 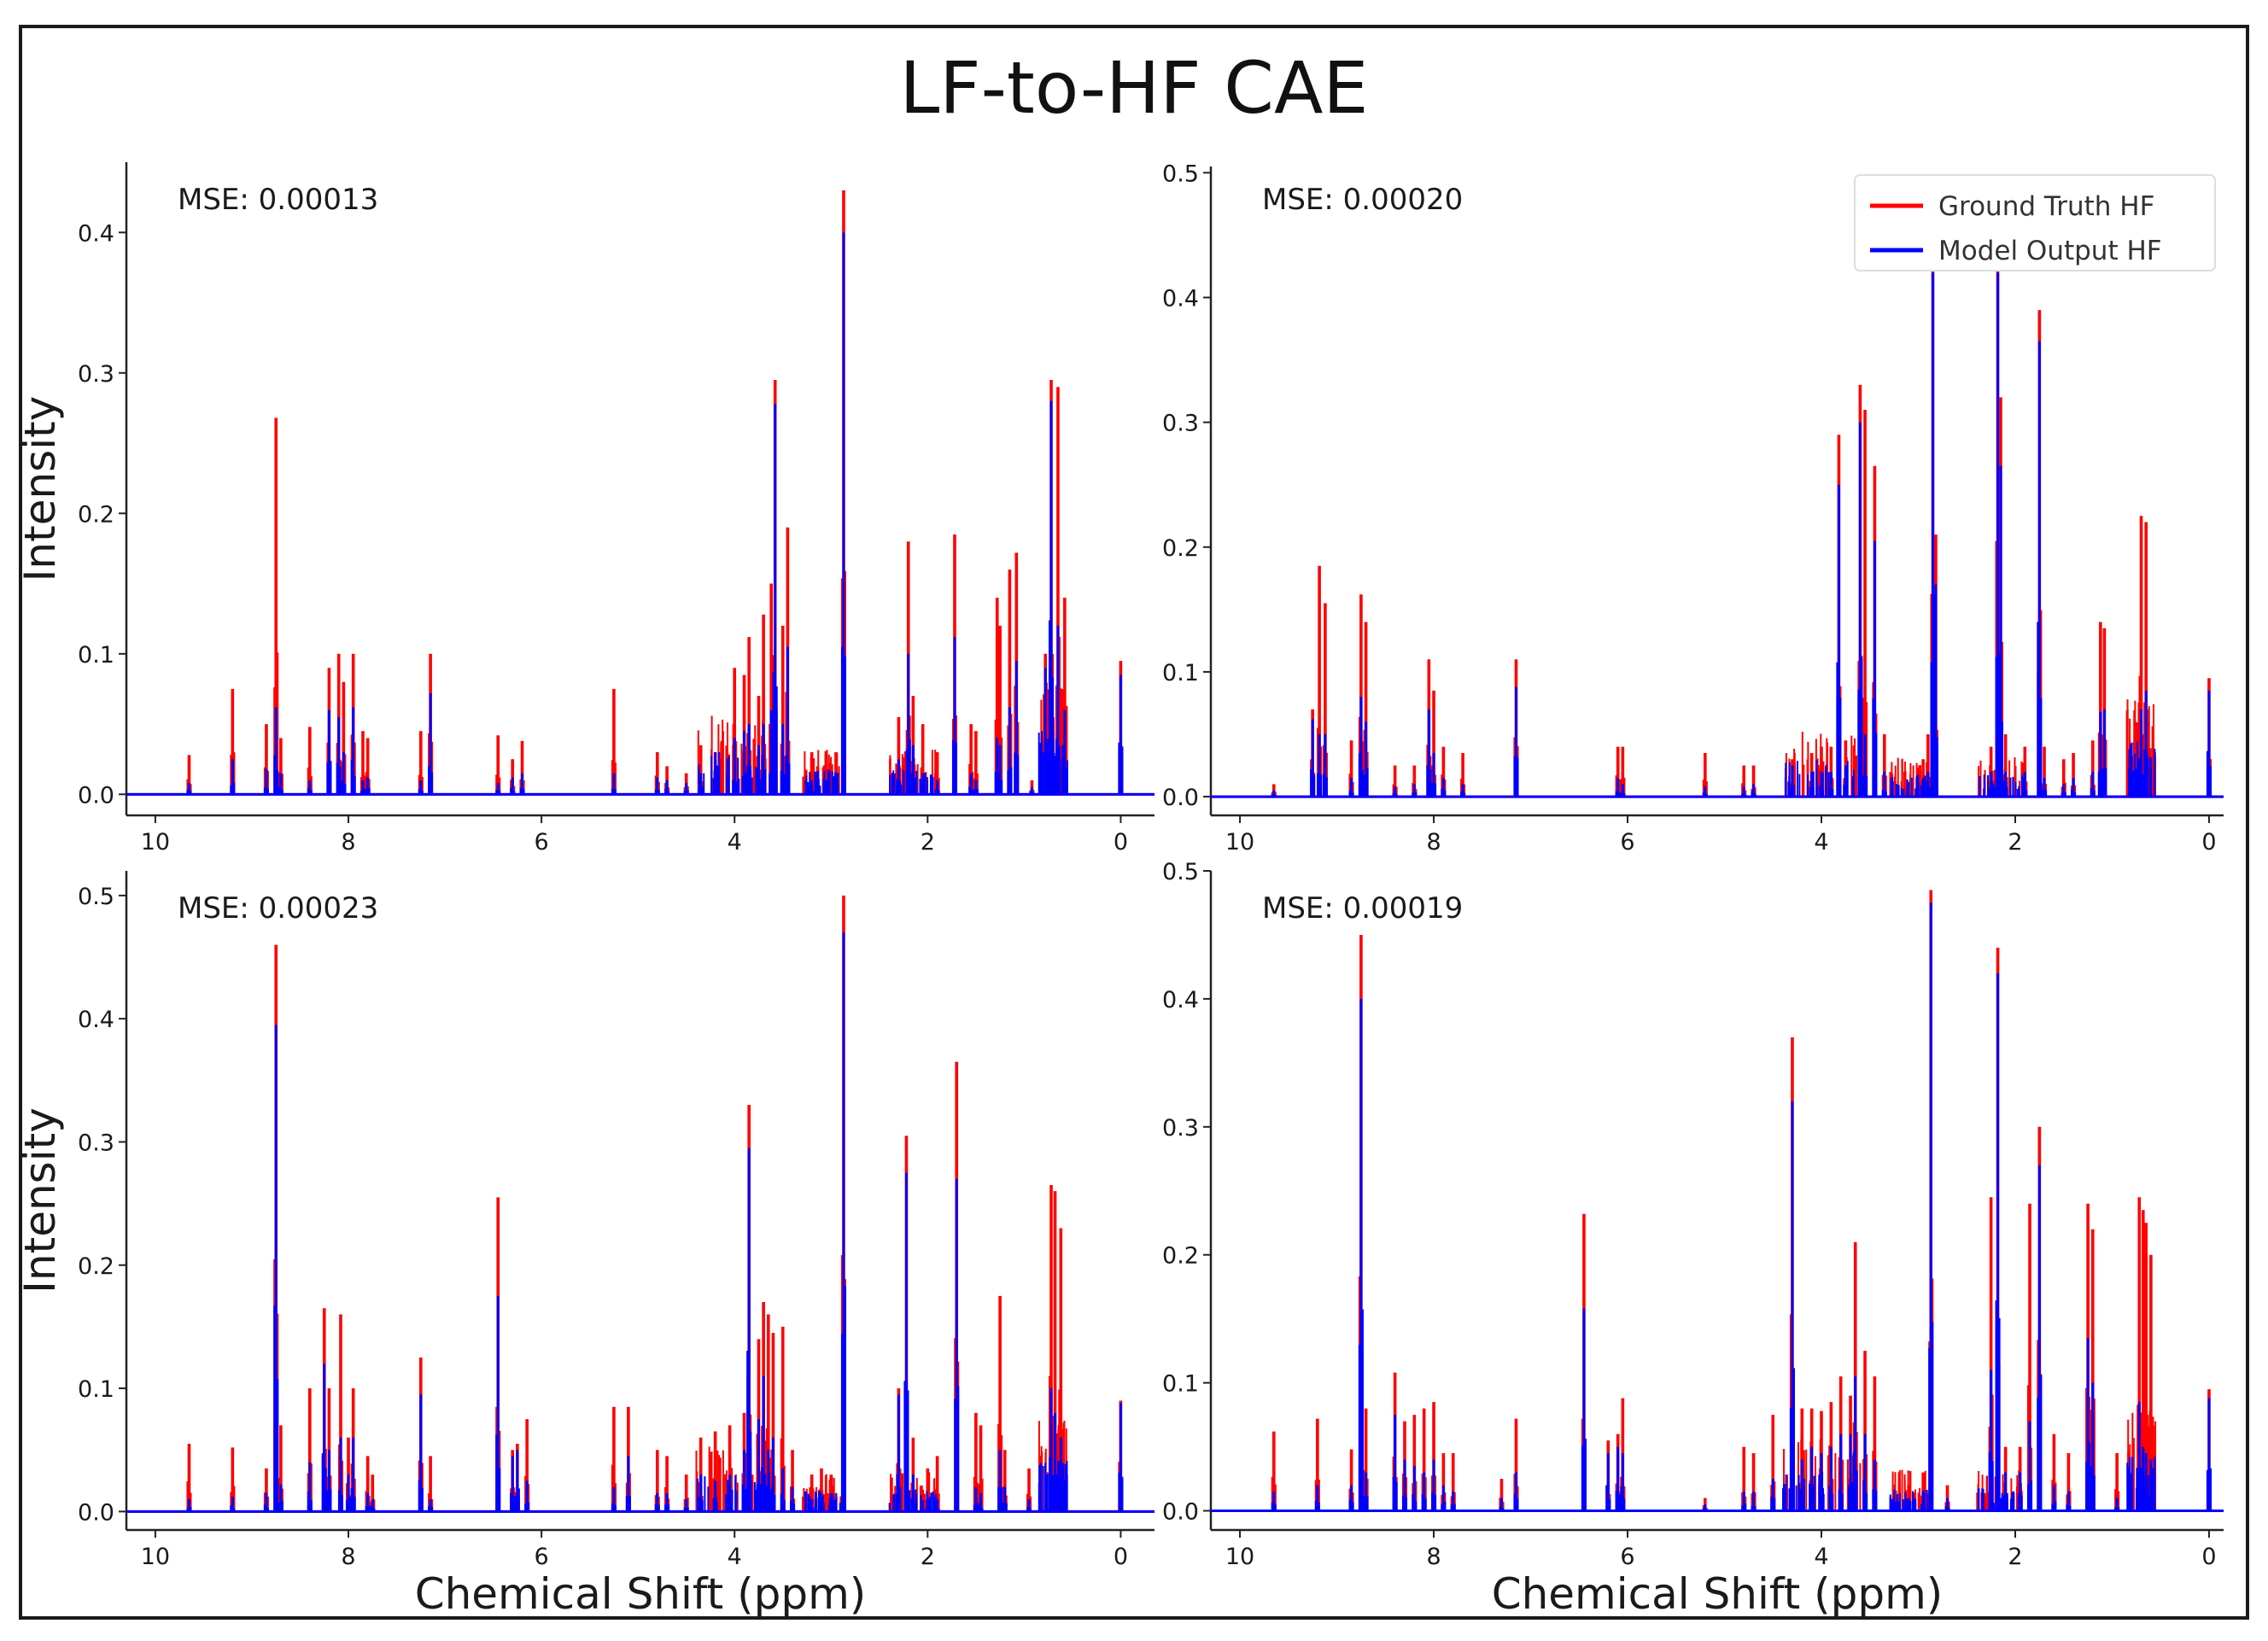 I want to click on figure-title: LF-to-HF CAE, so click(x=1134, y=88).